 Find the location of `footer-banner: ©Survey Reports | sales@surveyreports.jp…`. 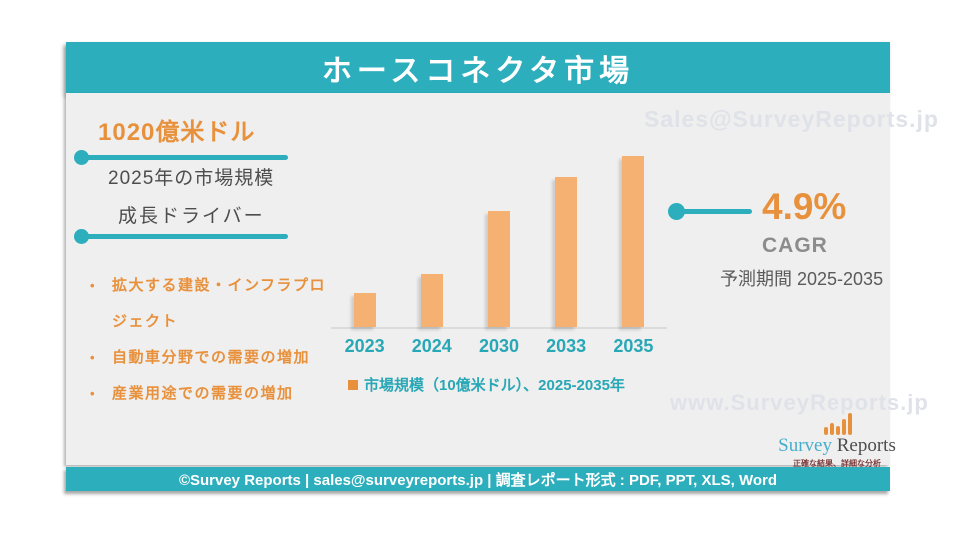

footer-banner: ©Survey Reports | sales@surveyreports.jp… is located at coordinates (478, 479).